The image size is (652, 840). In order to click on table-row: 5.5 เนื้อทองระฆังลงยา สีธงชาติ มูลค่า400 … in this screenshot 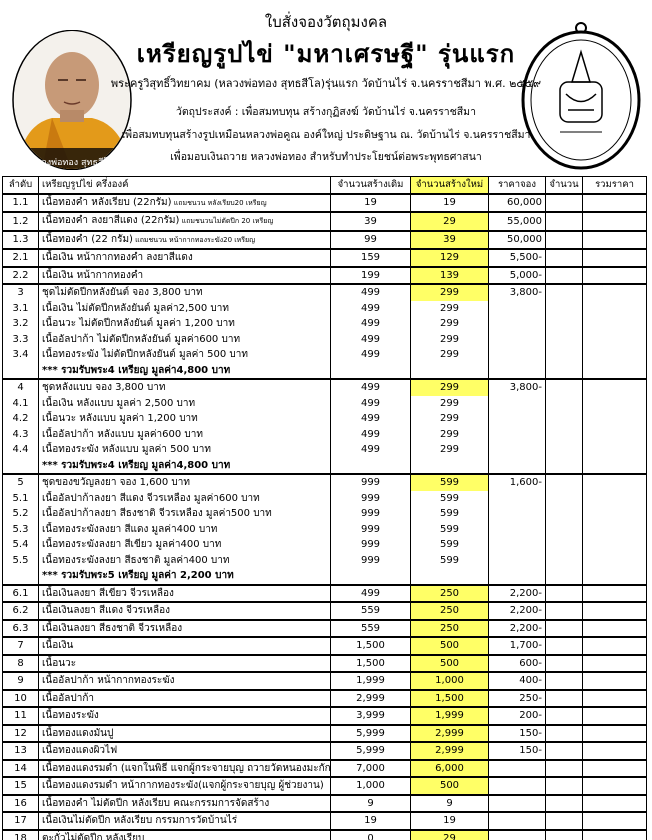, I will do `click(324, 560)`.